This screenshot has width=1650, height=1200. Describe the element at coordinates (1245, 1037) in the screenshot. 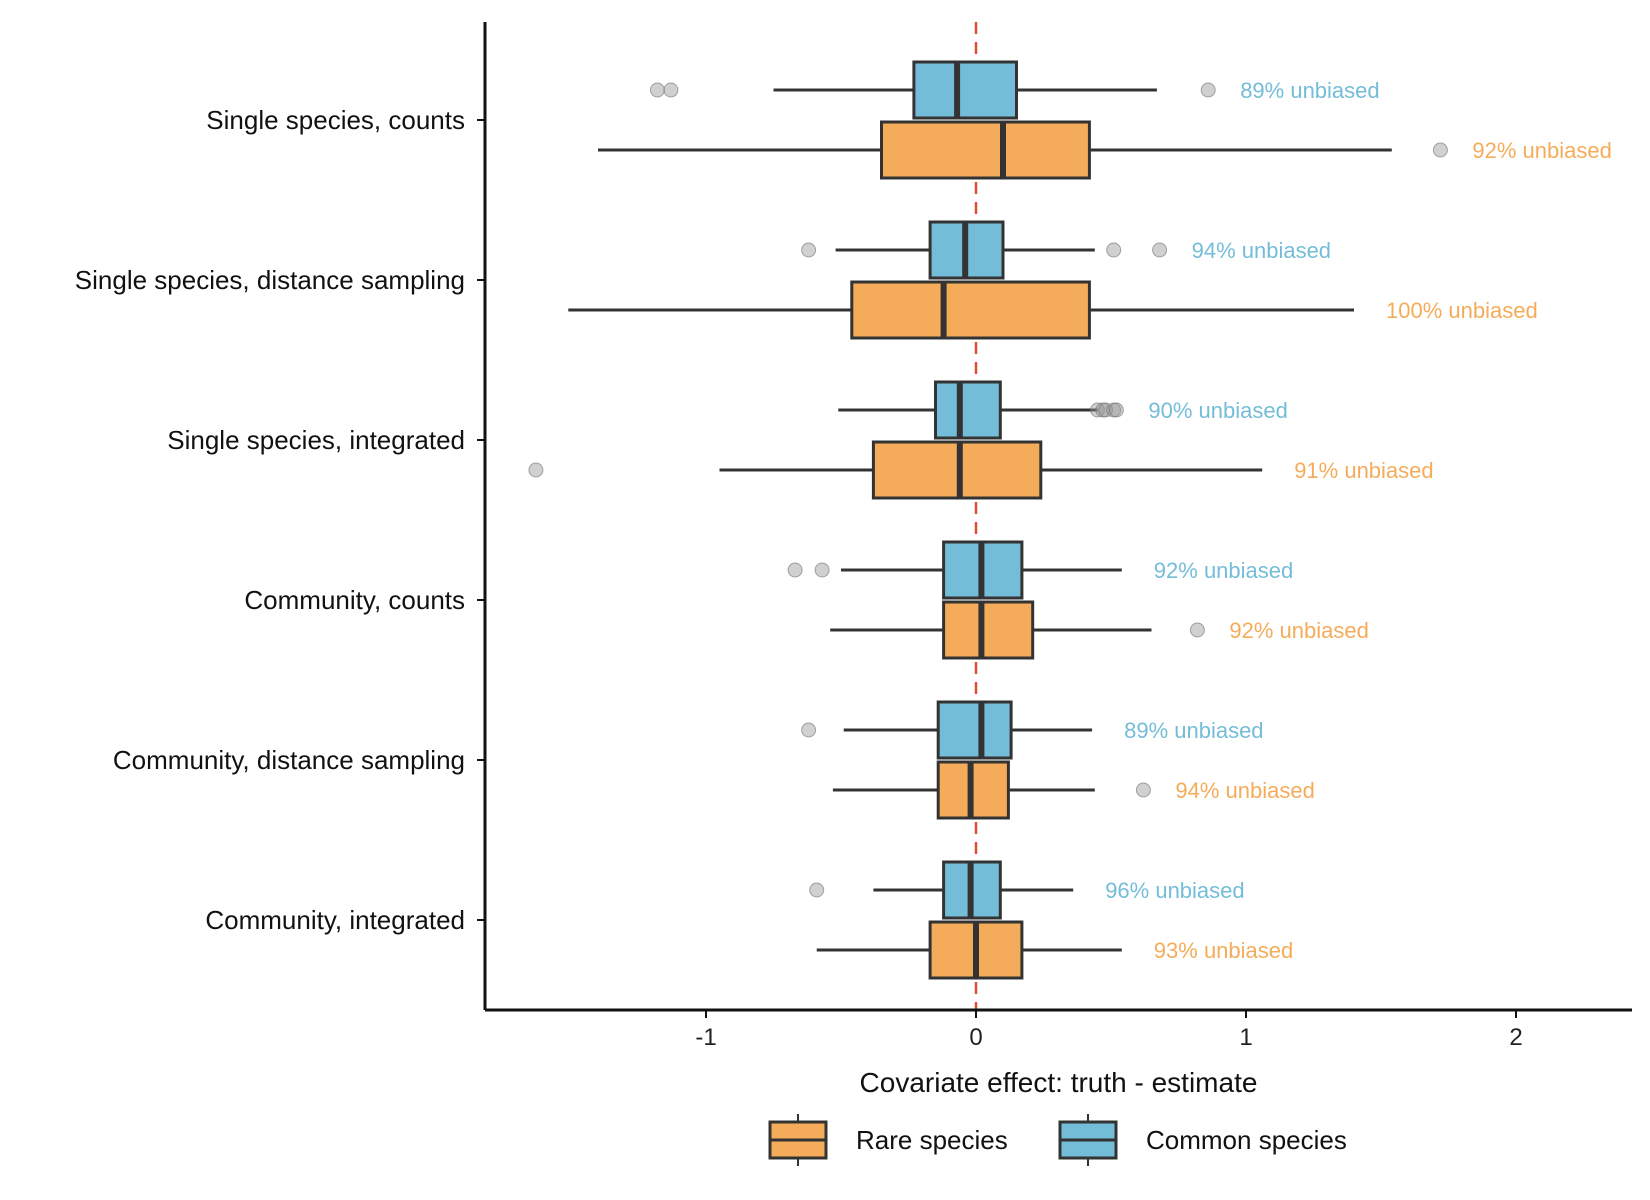

I see `x-tick-label: 1` at that location.